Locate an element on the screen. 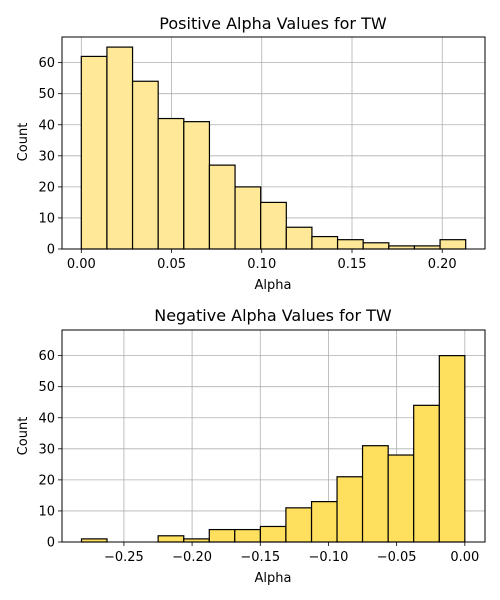 This screenshot has height=600, width=500. x-tick-label: −0.10 is located at coordinates (329, 557).